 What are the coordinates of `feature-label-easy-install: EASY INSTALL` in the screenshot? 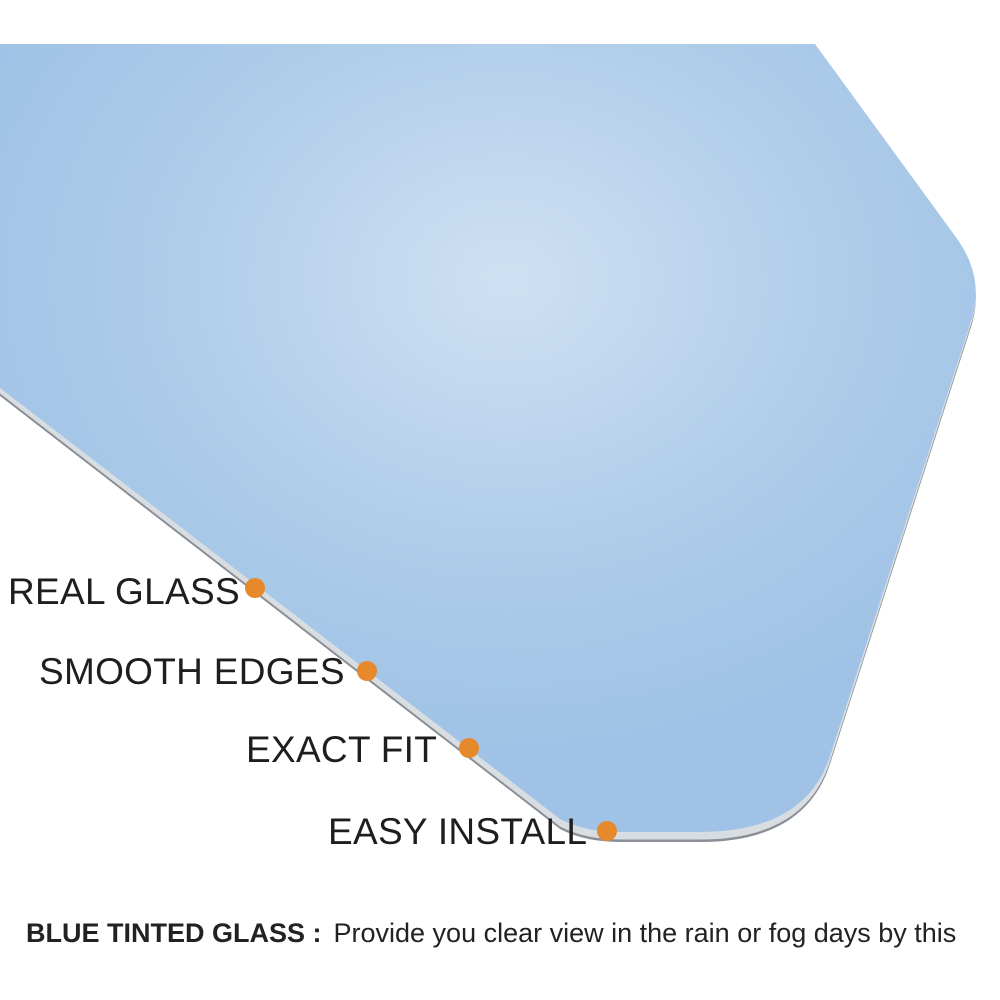 It's located at (457, 831).